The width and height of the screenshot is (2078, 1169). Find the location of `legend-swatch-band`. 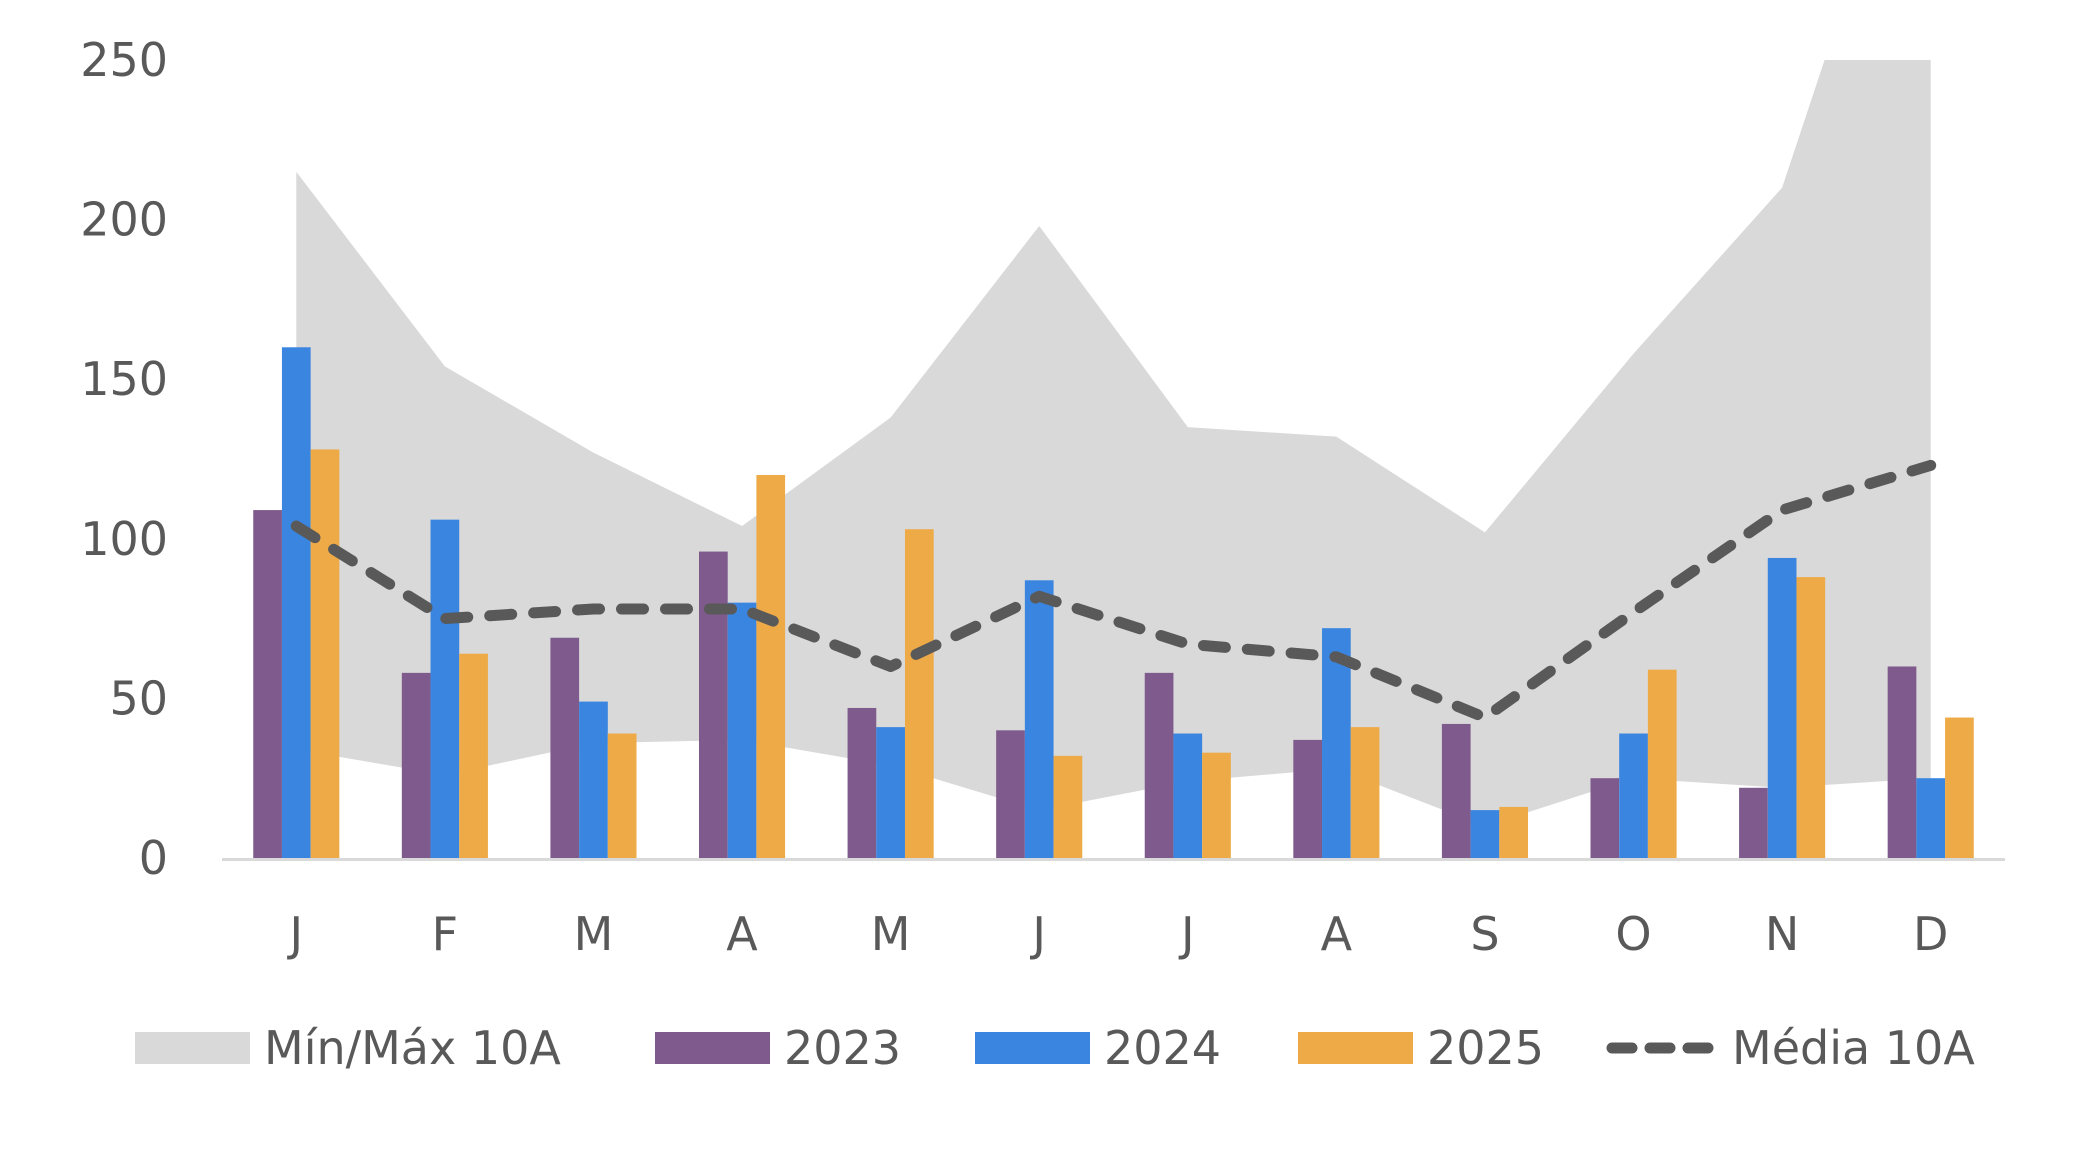

legend-swatch-band is located at coordinates (192, 1048).